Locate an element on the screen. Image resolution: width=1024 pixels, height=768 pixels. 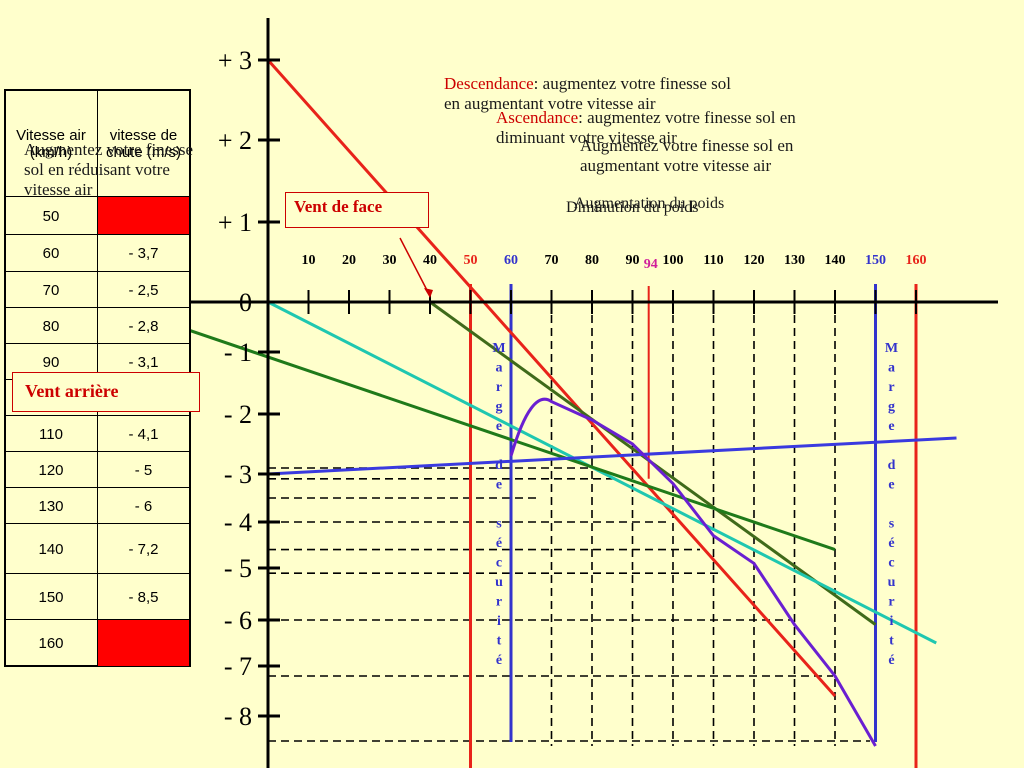
vent-de-face-arrowhead is located at coordinates (428, 293).